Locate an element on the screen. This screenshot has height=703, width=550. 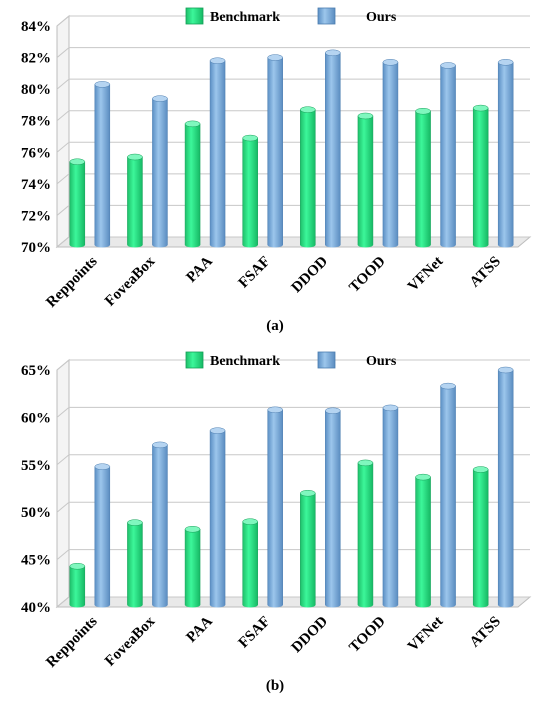
x-tick-label: DDOD is located at coordinates (310, 274).